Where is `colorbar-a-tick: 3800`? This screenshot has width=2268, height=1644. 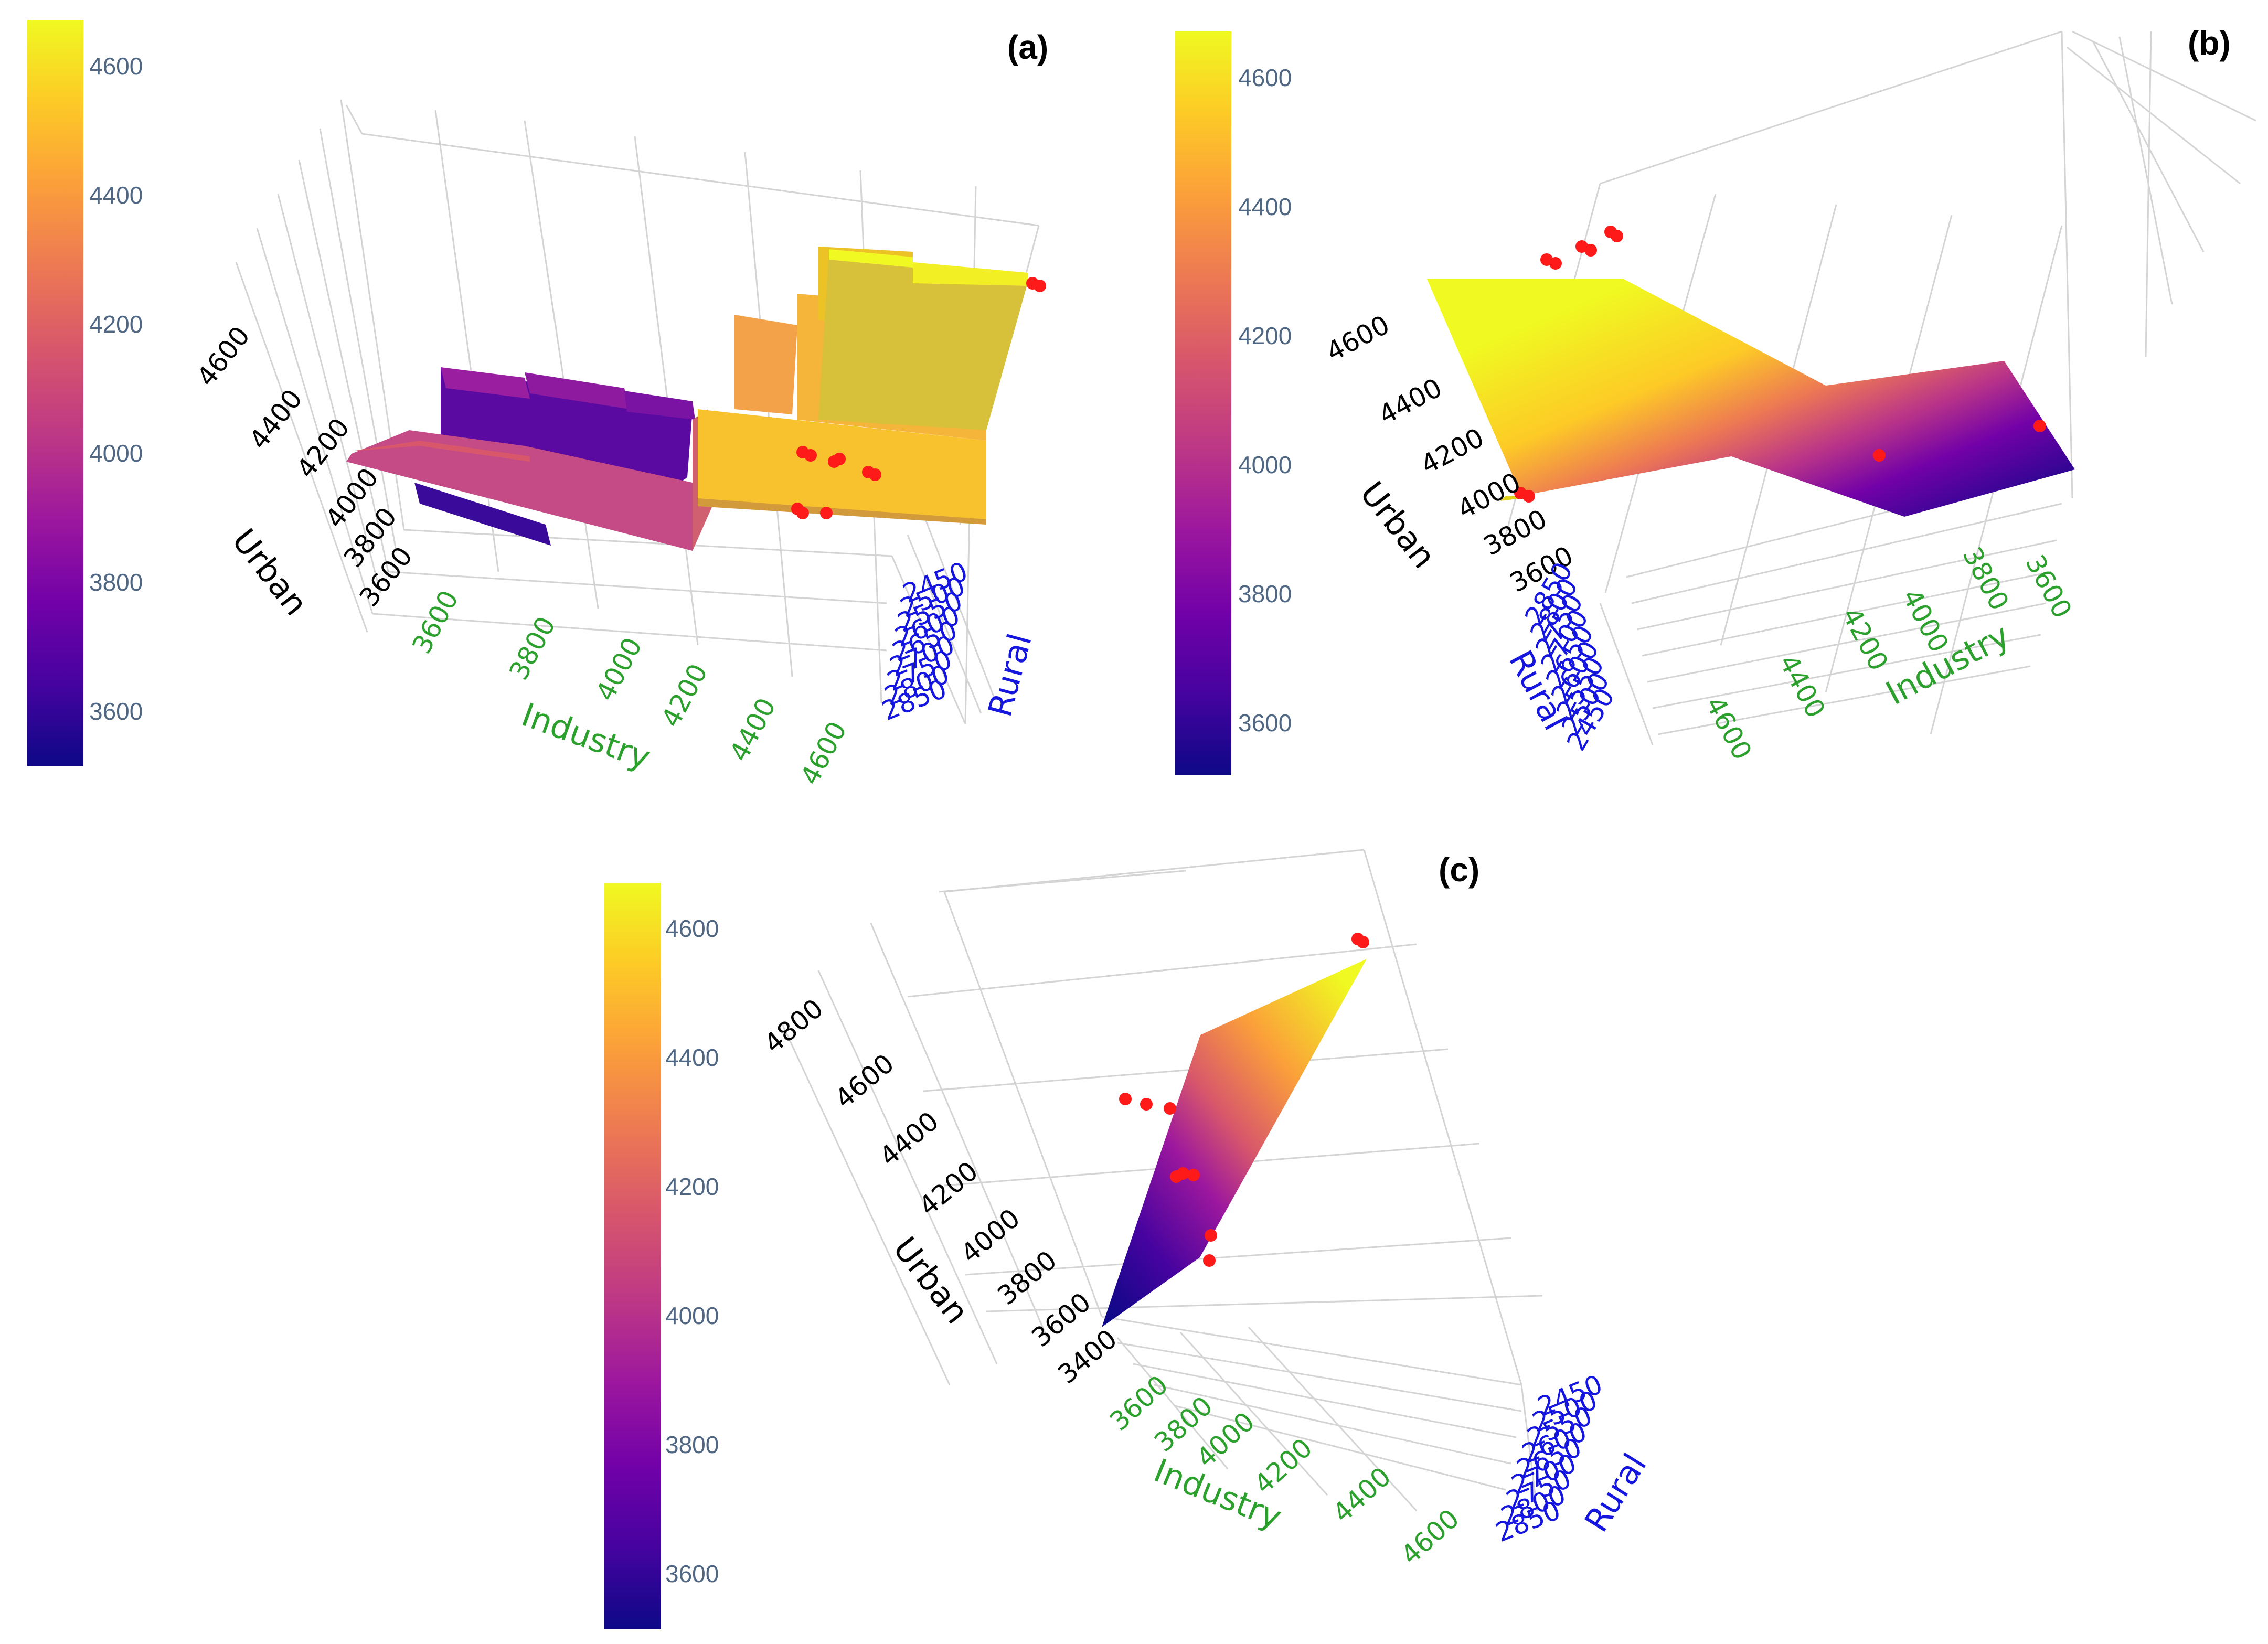
colorbar-a-tick: 3800 is located at coordinates (116, 582).